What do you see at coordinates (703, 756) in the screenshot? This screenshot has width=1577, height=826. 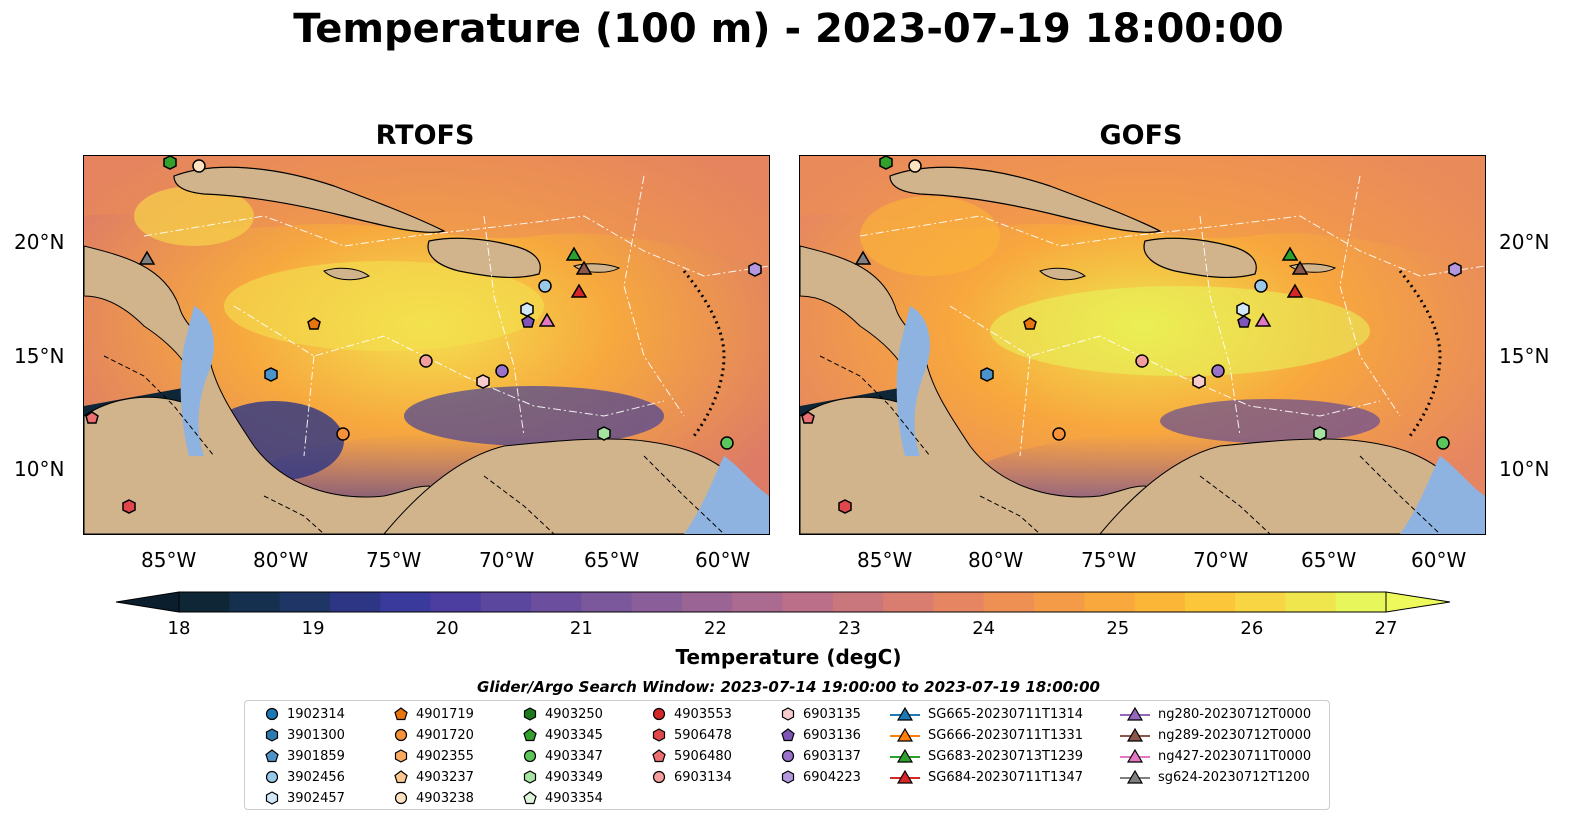 I see `legend-label: 5906480` at bounding box center [703, 756].